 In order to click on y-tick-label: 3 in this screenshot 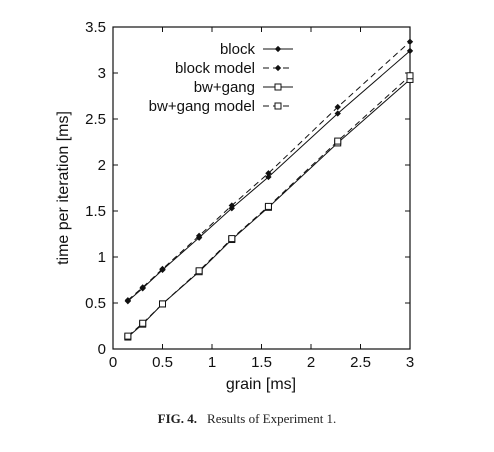, I will do `click(102, 73)`.